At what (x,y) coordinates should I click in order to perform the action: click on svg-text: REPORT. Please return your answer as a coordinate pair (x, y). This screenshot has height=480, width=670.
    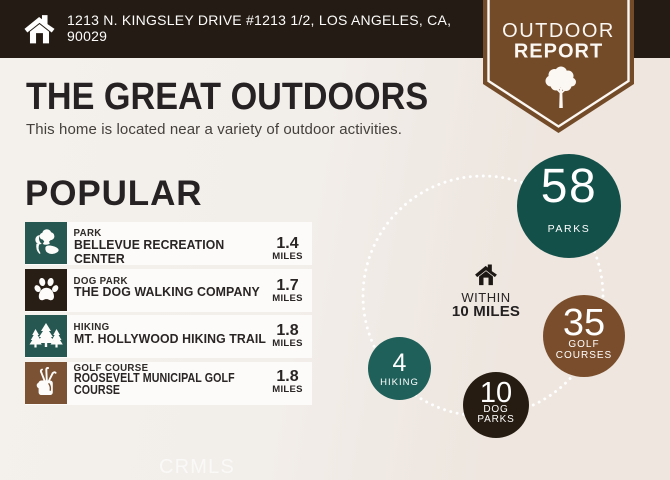
    Looking at the image, I should click on (558, 52).